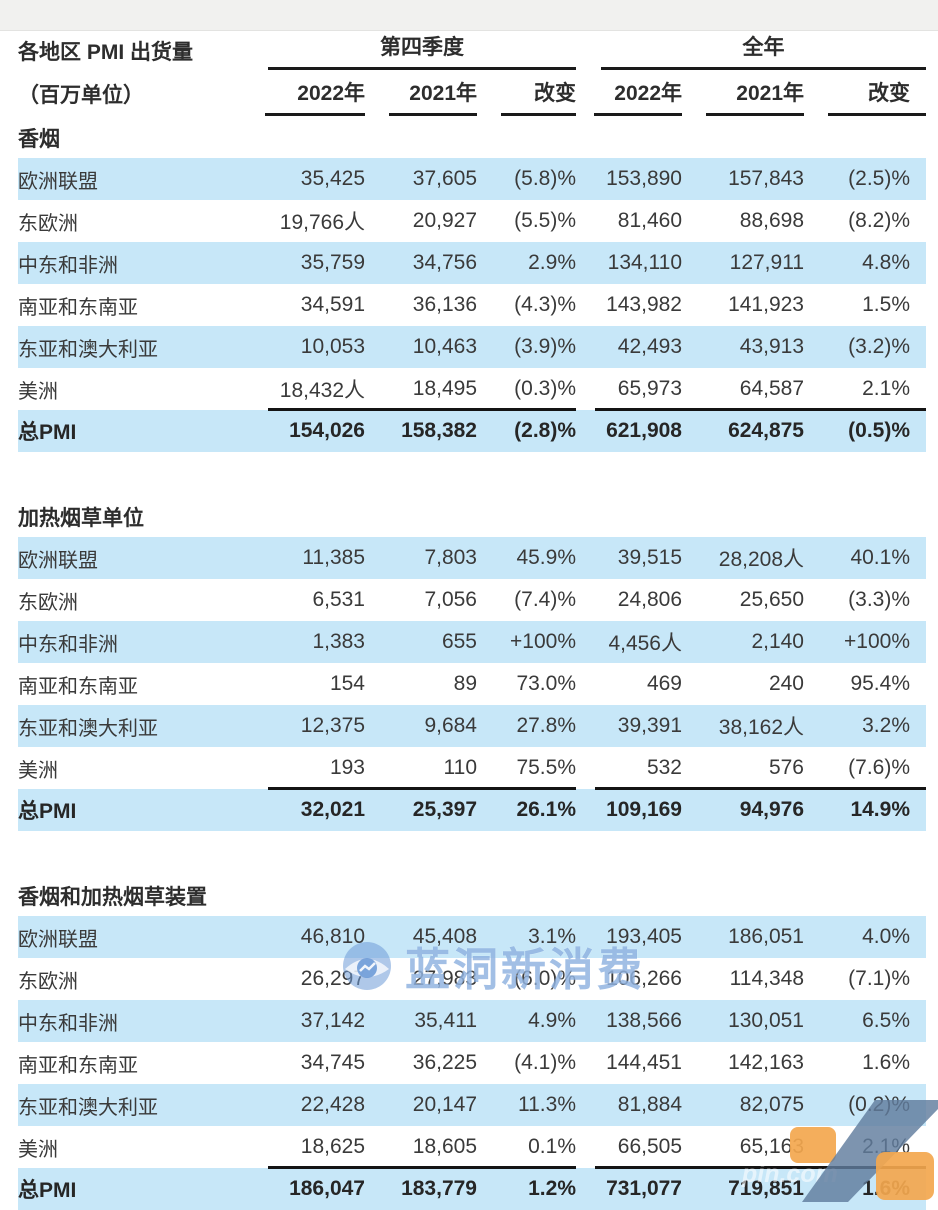 Image resolution: width=938 pixels, height=1210 pixels. What do you see at coordinates (332, 725) in the screenshot?
I see `value-cell: 12,375` at bounding box center [332, 725].